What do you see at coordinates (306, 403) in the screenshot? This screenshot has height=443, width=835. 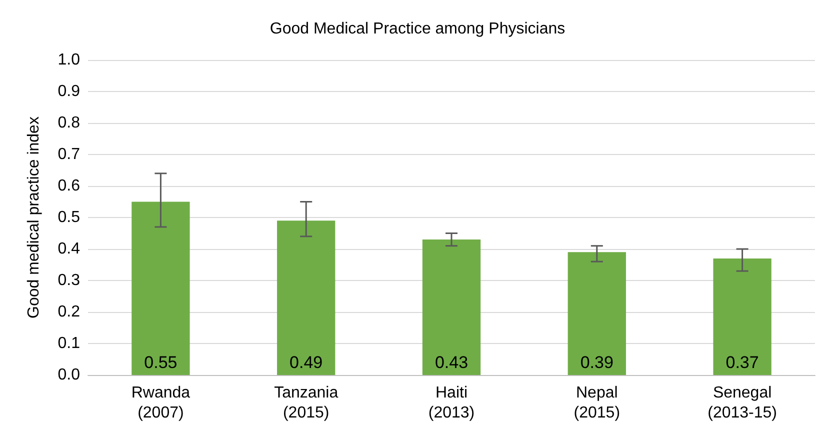 I see `x-tick-label: Tanzania (2015)` at bounding box center [306, 403].